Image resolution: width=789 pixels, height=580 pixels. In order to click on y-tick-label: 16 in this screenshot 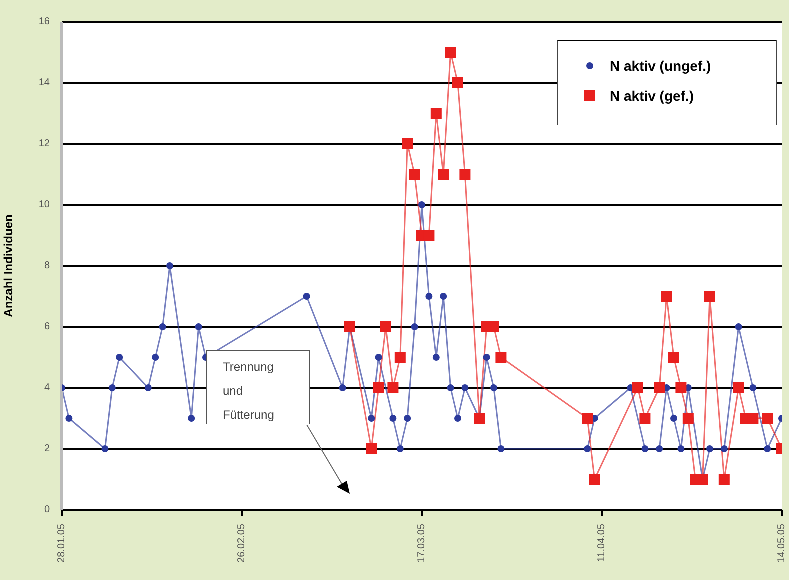, I will do `click(44, 22)`.